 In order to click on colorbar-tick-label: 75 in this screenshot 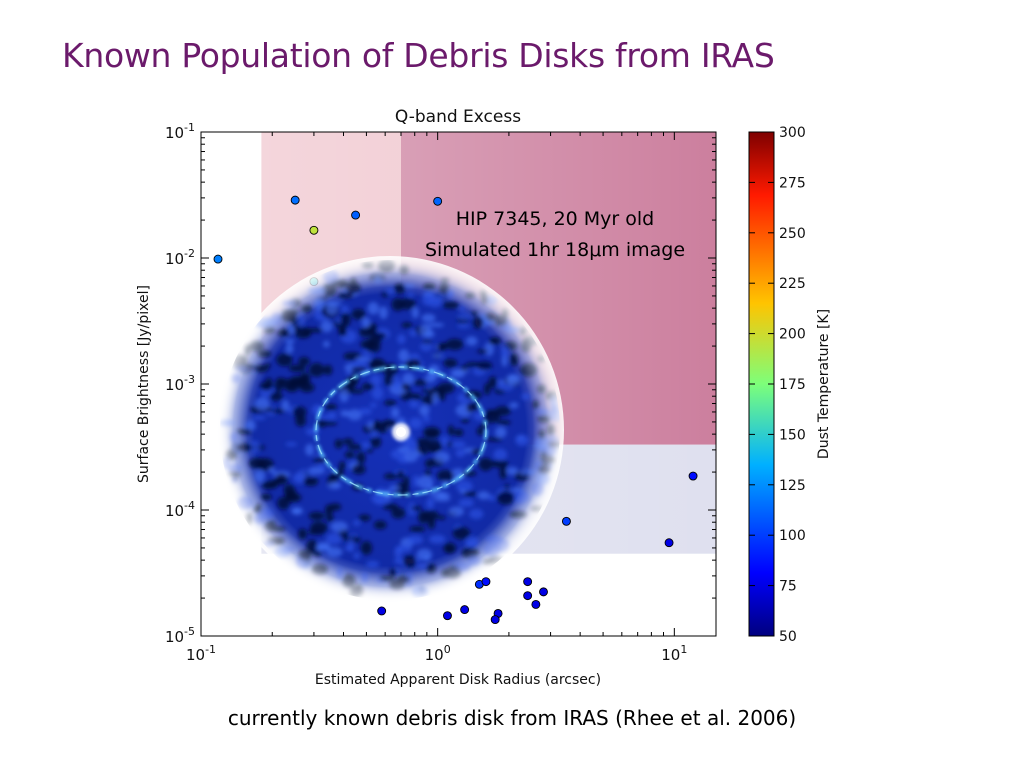, I will do `click(788, 587)`.